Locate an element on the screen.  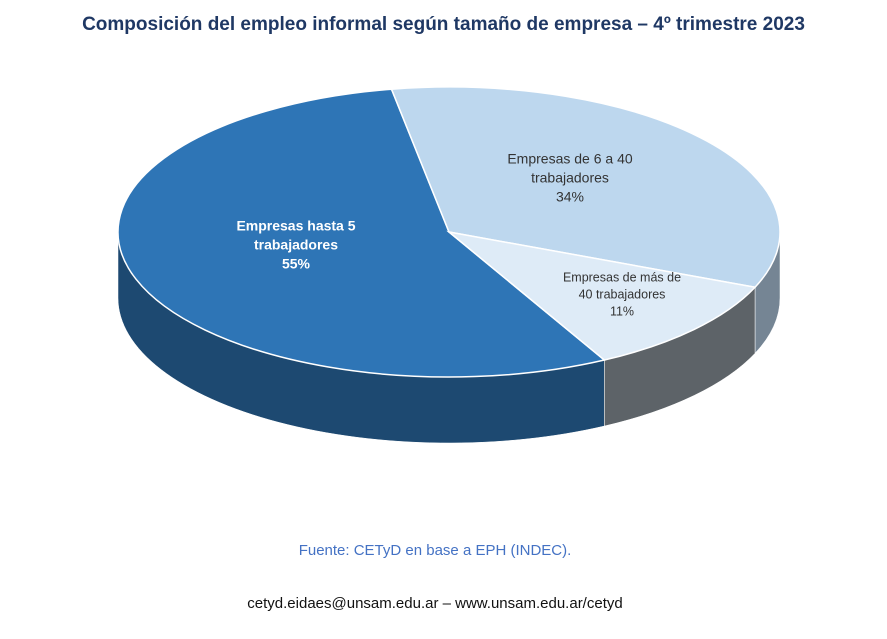
data-label: Empresas de más de 40 trabajadores 11% is located at coordinates (622, 295).